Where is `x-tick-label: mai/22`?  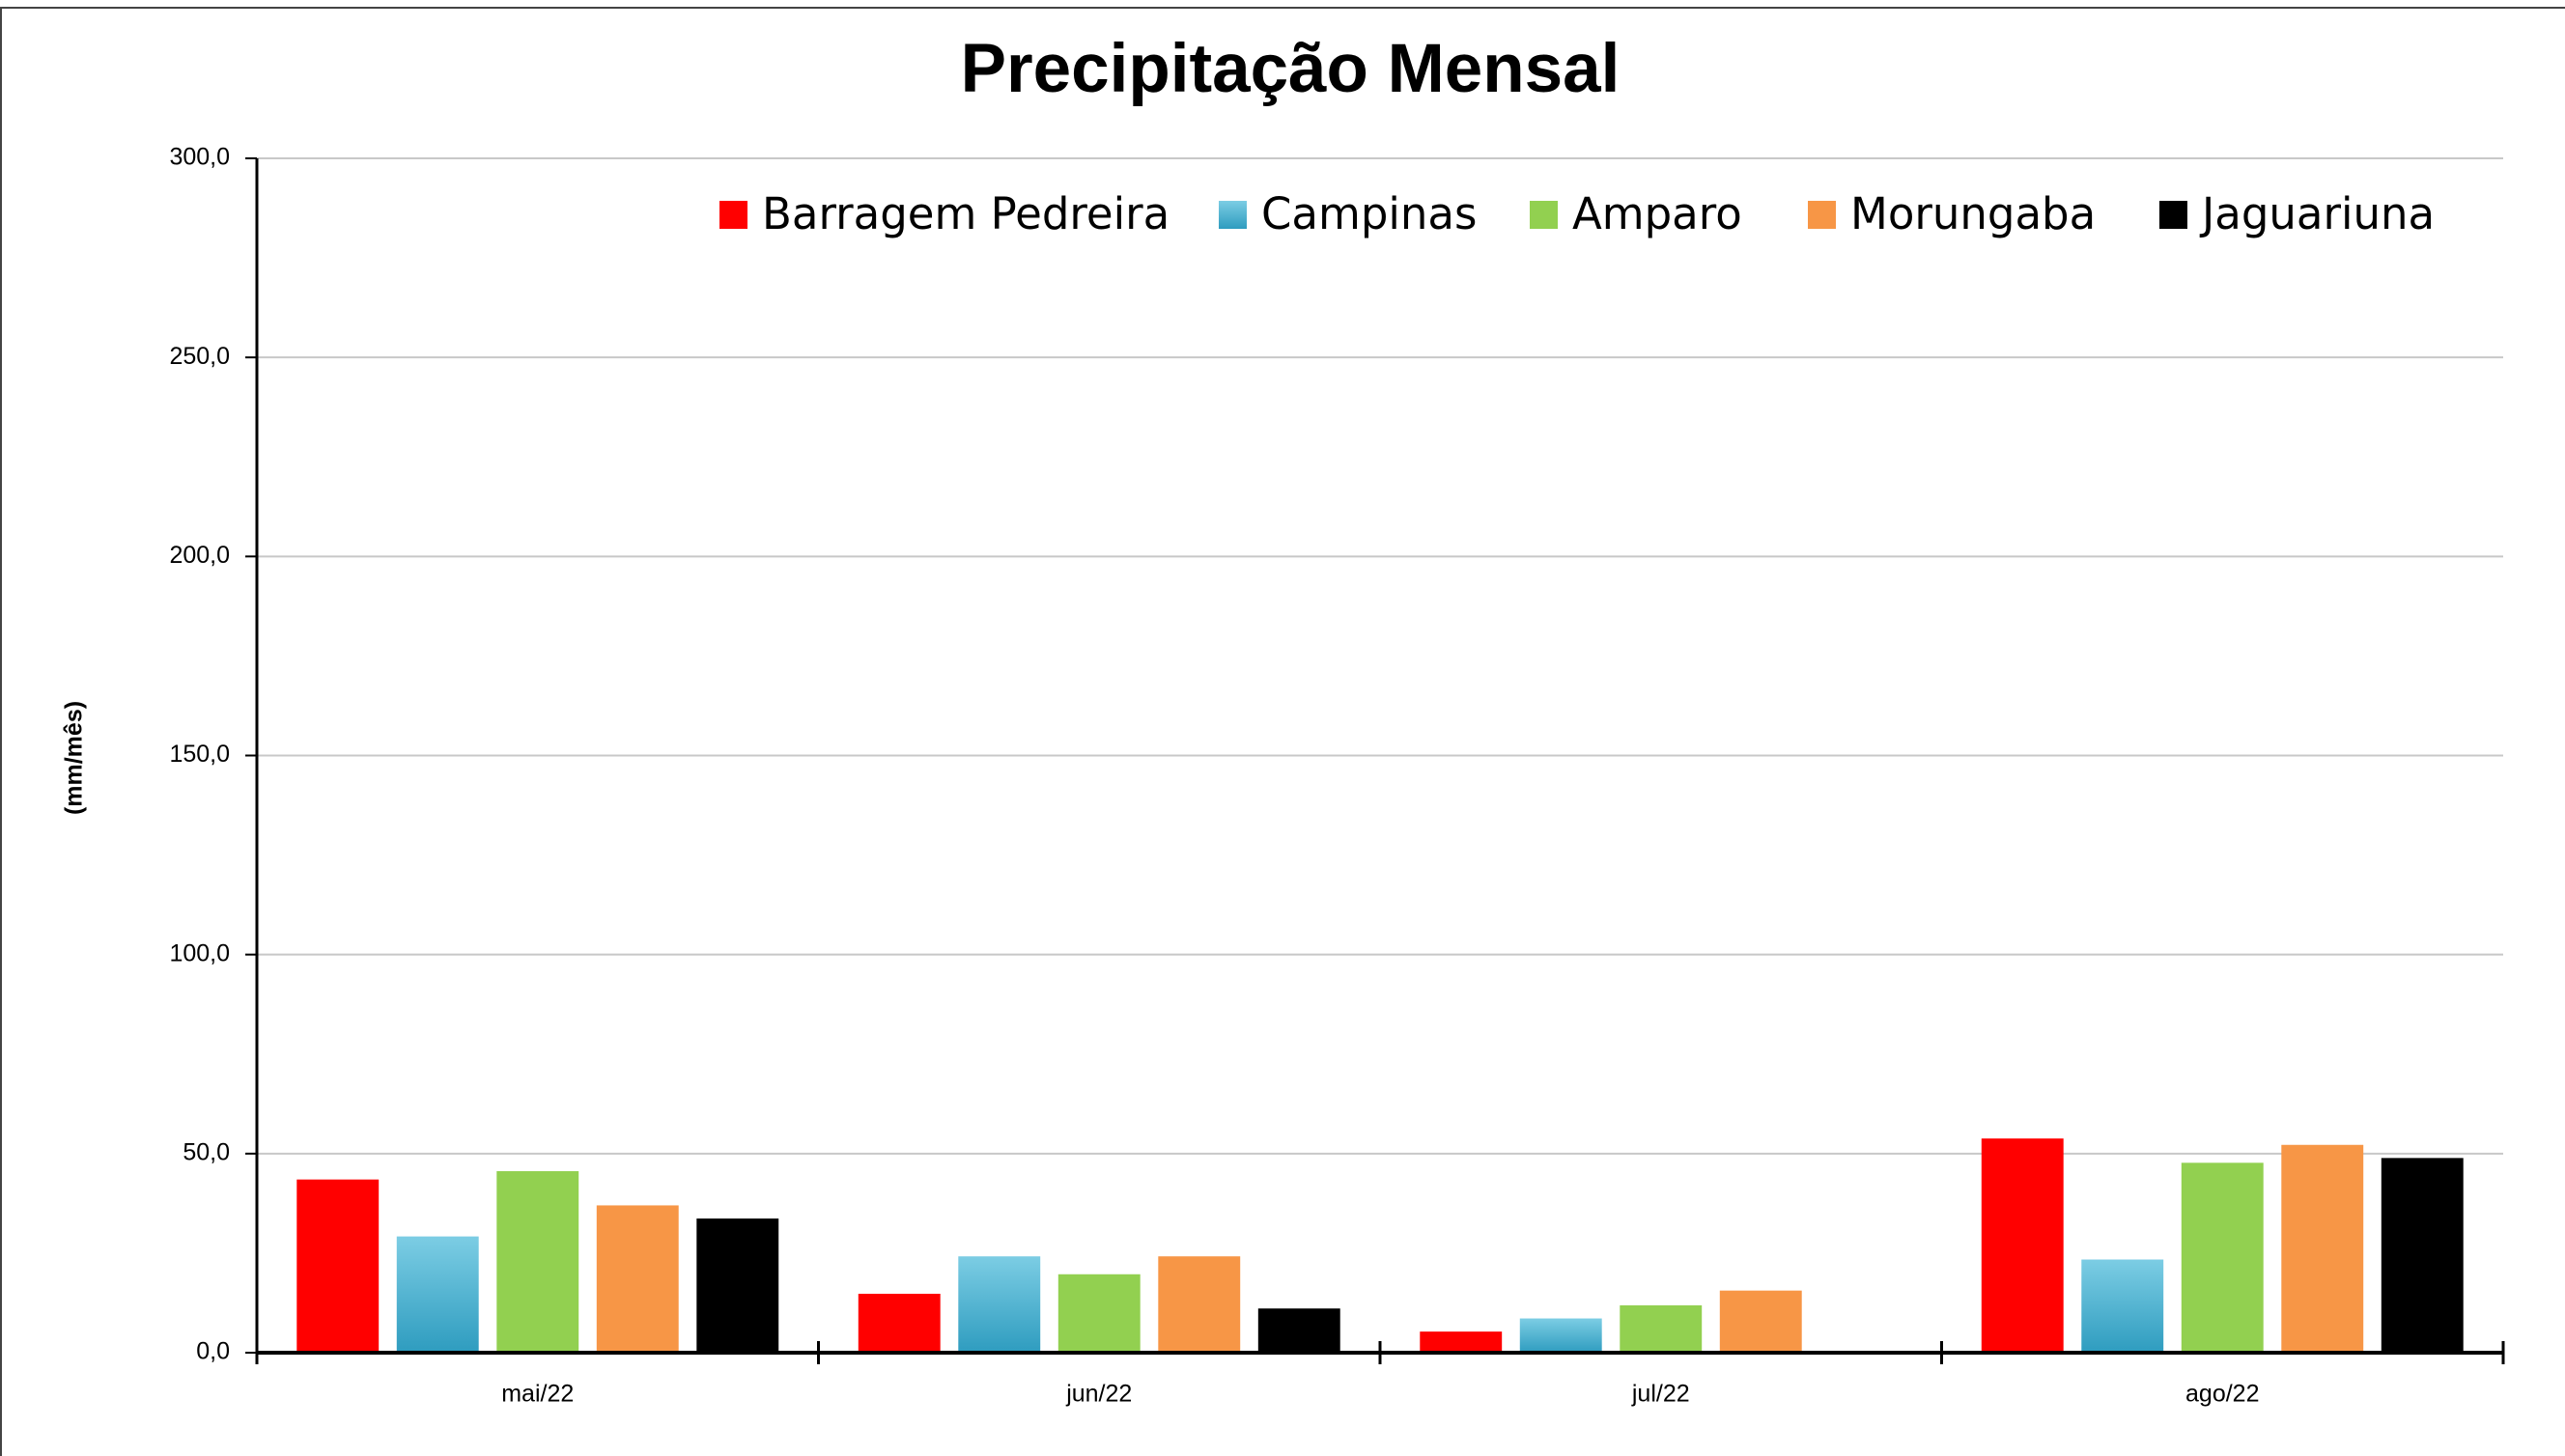
x-tick-label: mai/22 is located at coordinates (537, 1395).